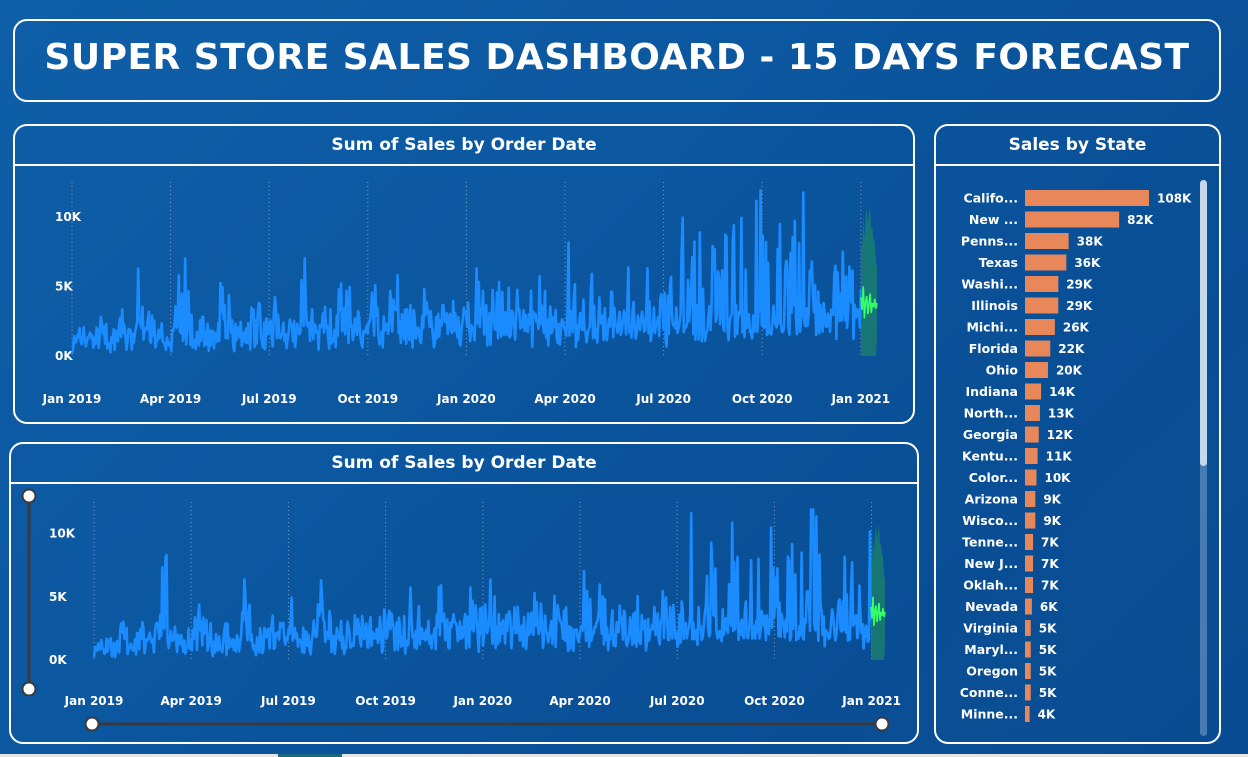 This screenshot has height=757, width=1248. What do you see at coordinates (1079, 285) in the screenshot?
I see `state-value-label: 29K` at bounding box center [1079, 285].